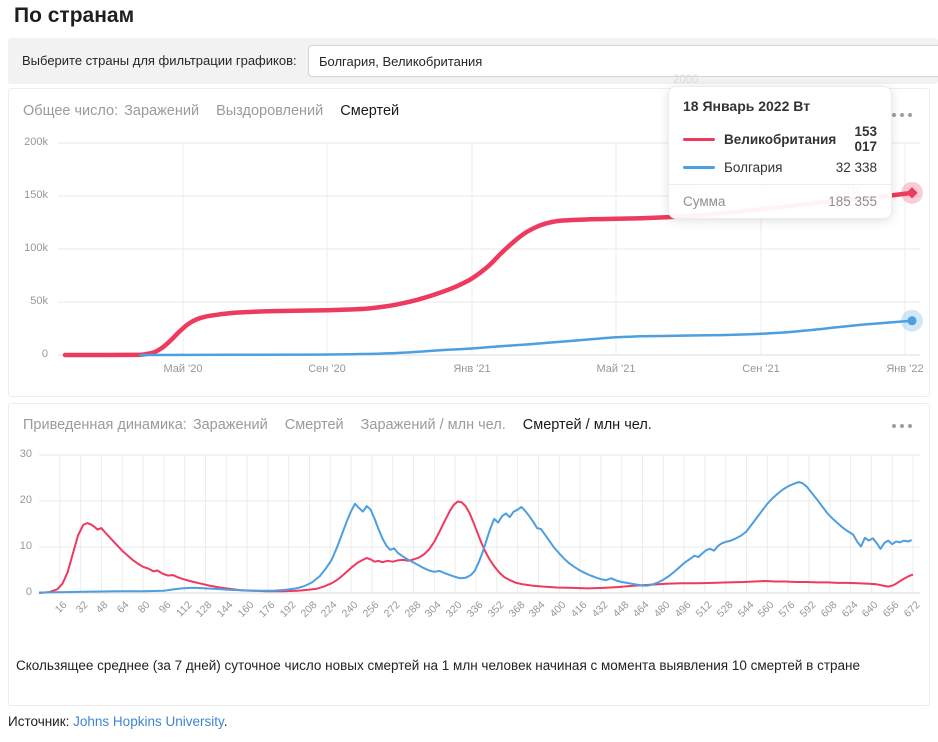 Image resolution: width=938 pixels, height=742 pixels. Describe the element at coordinates (747, 106) in the screenshot. I see `tooltip-date: 18 Январь 2022 Вт` at that location.